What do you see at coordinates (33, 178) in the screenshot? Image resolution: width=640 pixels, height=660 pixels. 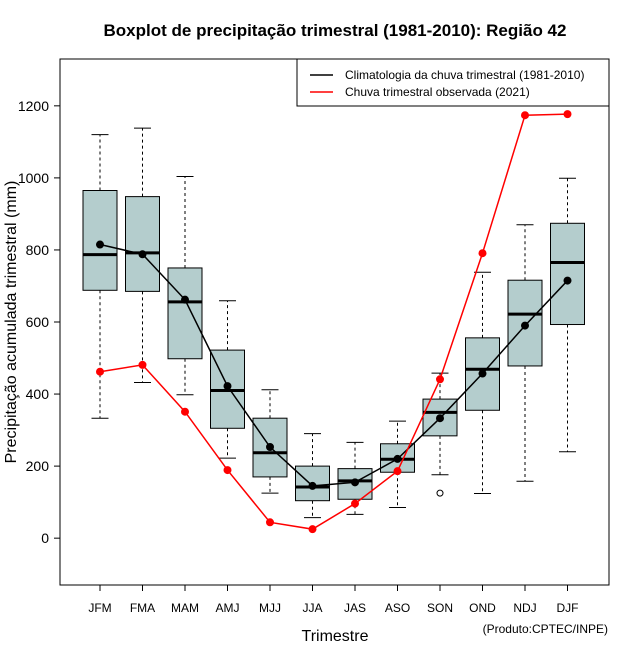 I see `y-tick-label: 1000` at bounding box center [33, 178].